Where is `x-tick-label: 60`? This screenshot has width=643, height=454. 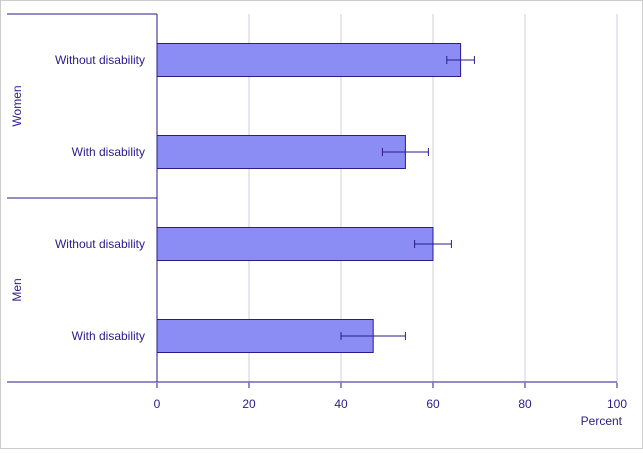 x-tick-label: 60 is located at coordinates (433, 404).